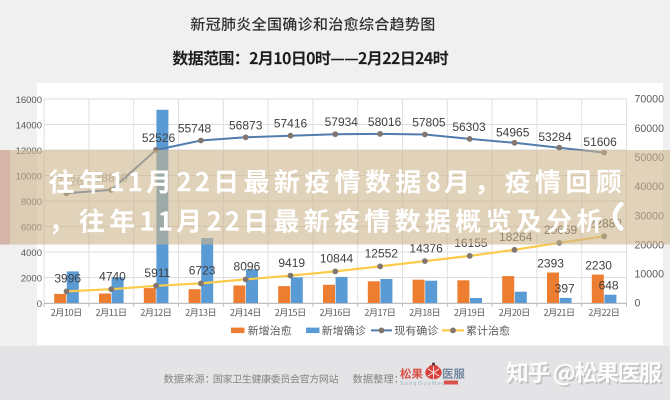 Image resolution: width=670 pixels, height=400 pixels. What do you see at coordinates (157, 273) in the screenshot?
I see `svg-text: 5911` at bounding box center [157, 273].